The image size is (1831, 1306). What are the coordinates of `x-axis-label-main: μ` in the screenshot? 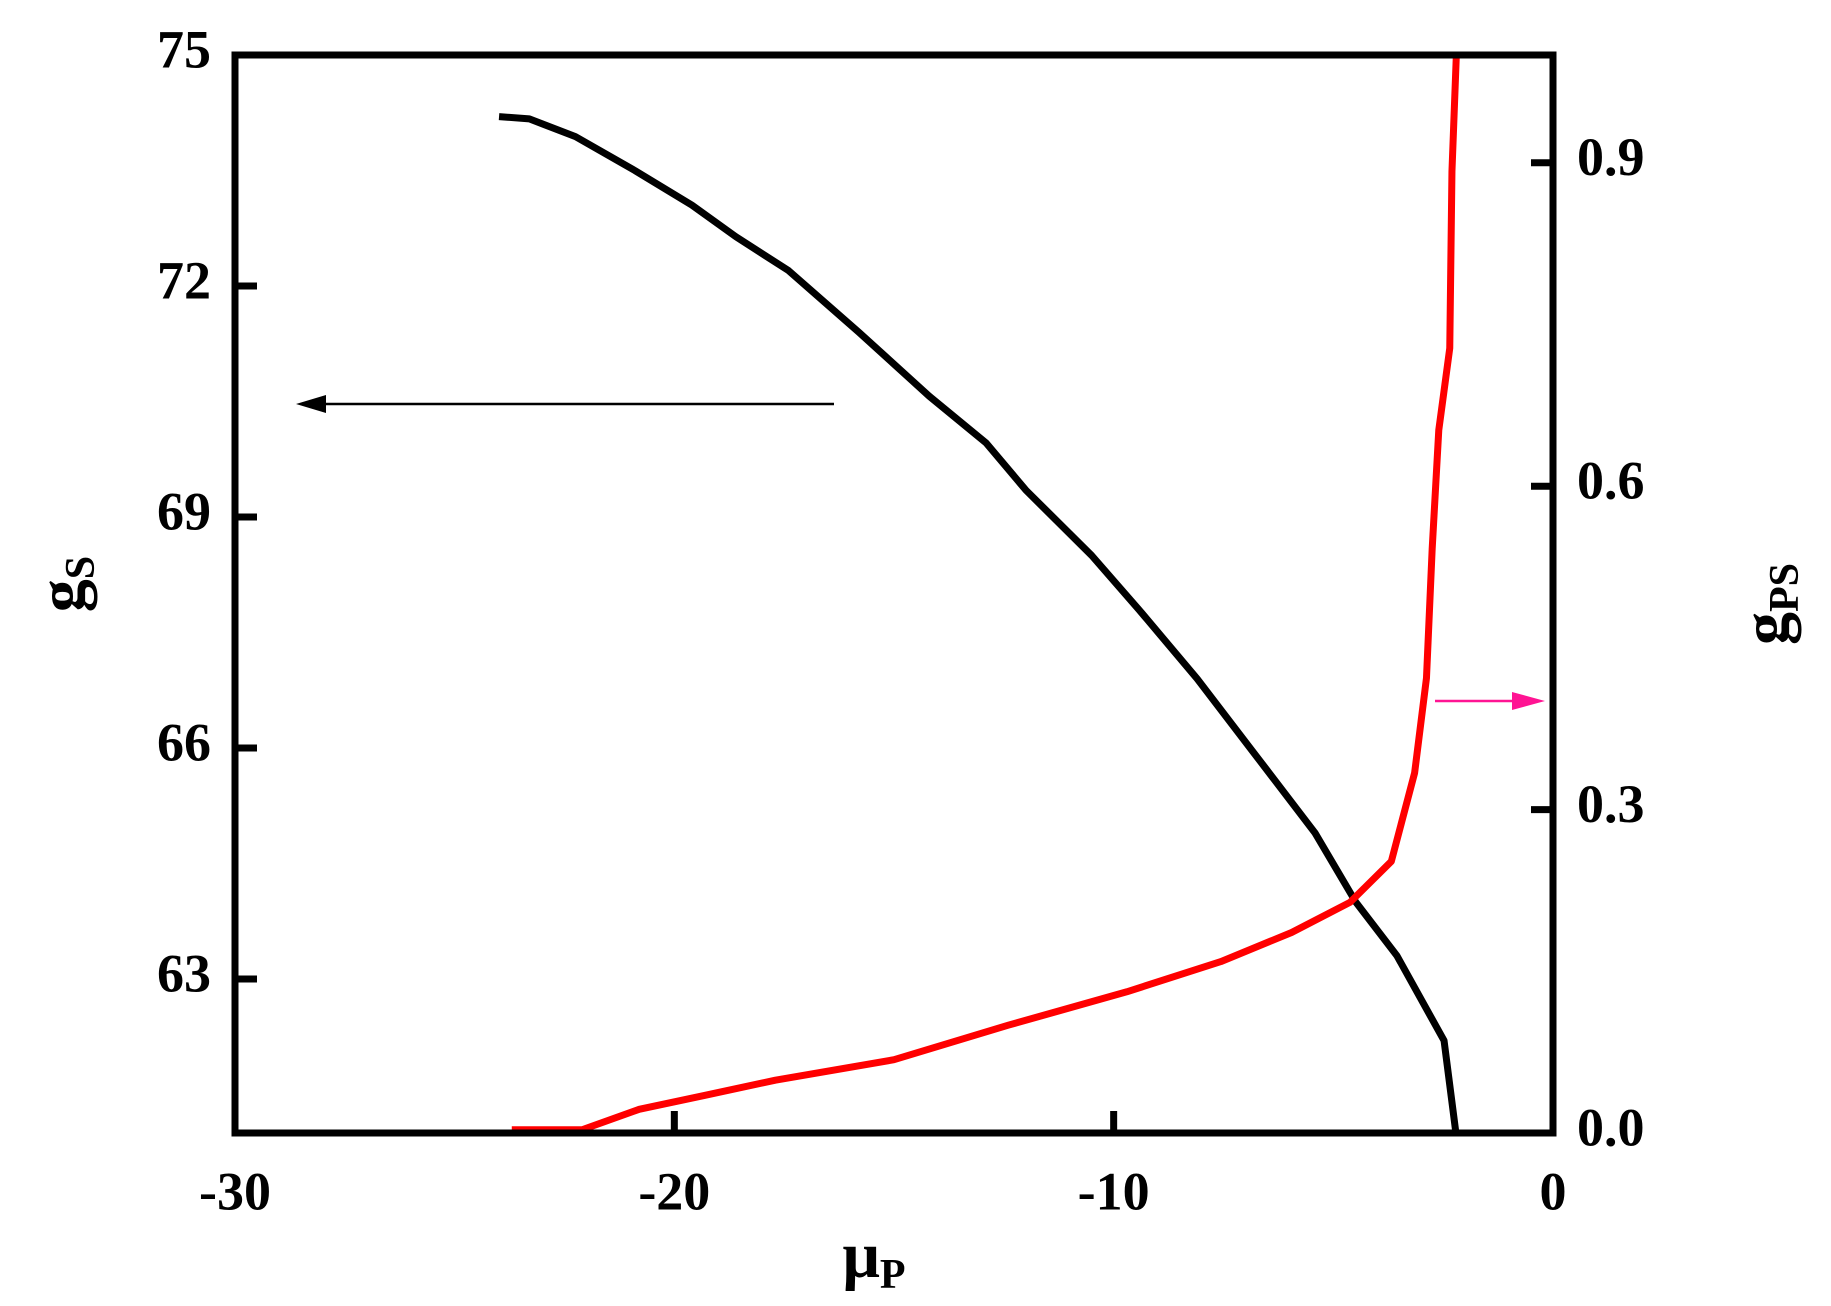 It's located at (860, 1255).